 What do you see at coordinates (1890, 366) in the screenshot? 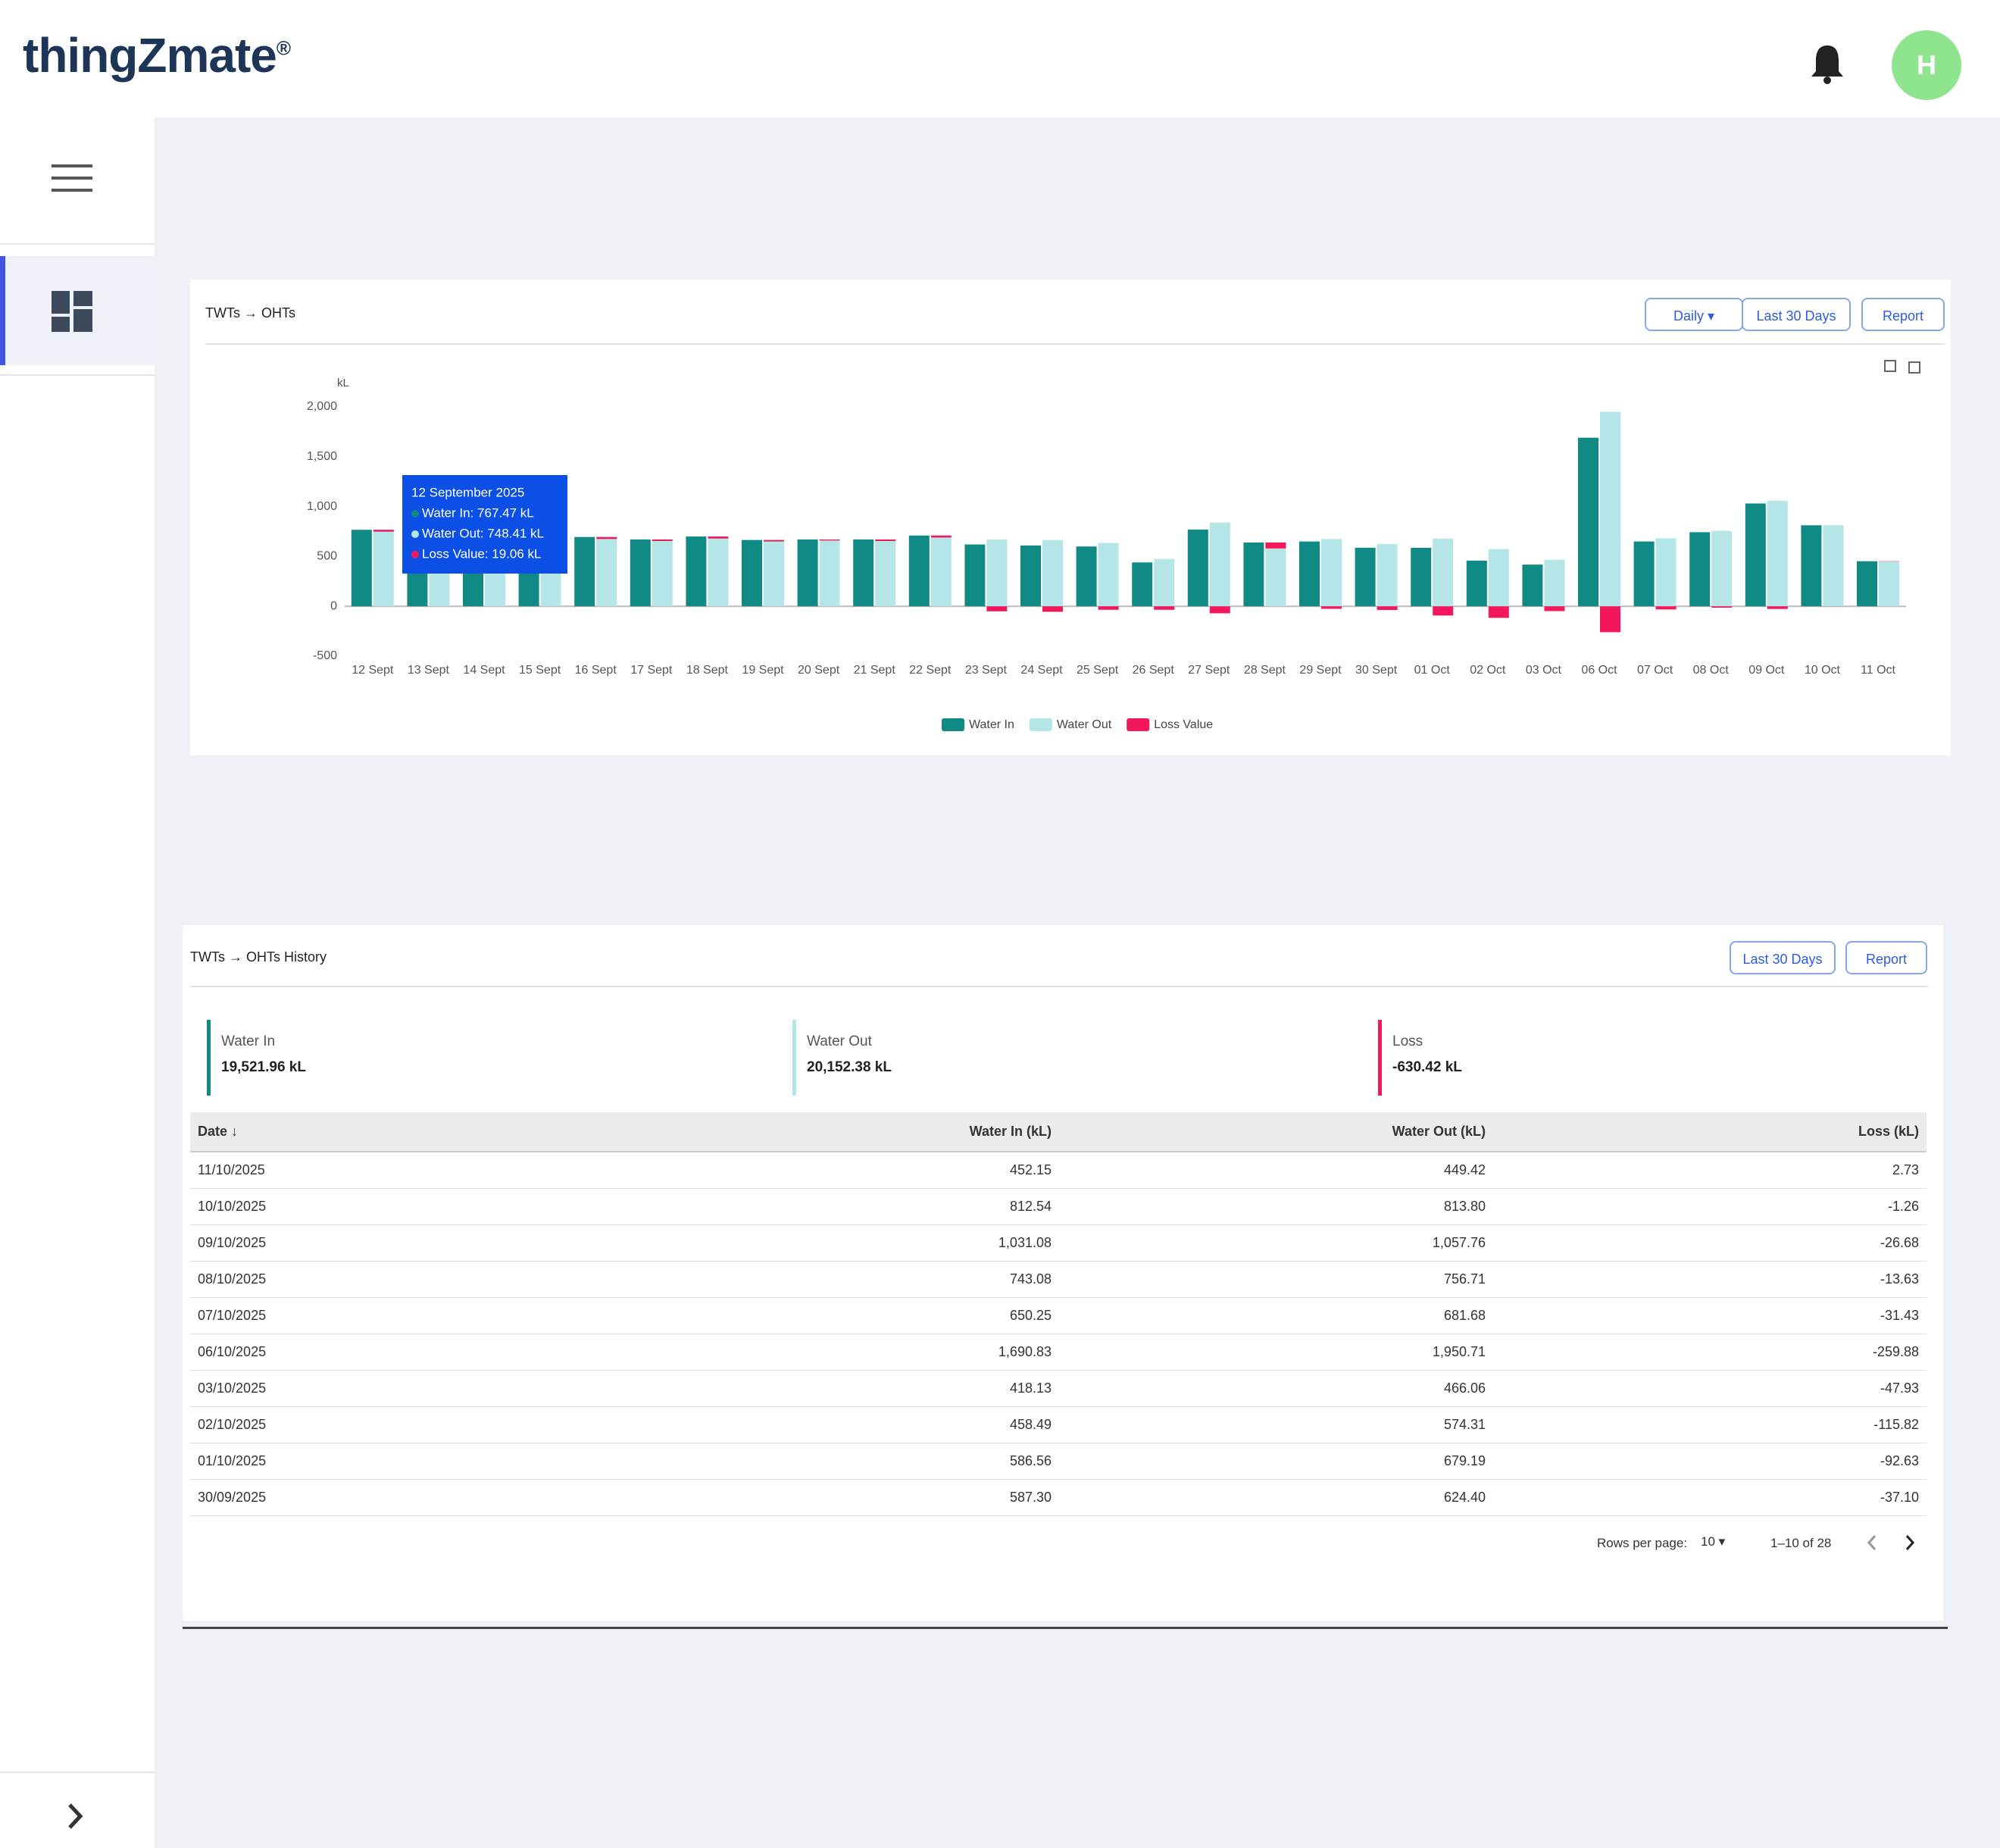
I see `zoom-icon` at bounding box center [1890, 366].